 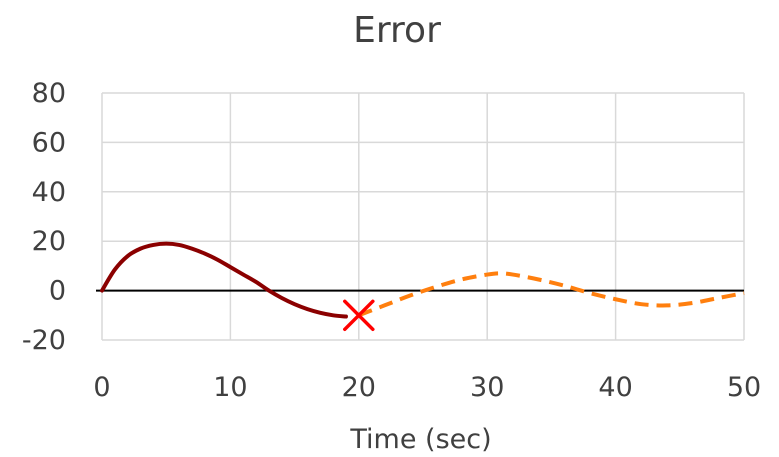 I want to click on x-tick-label: 50, so click(x=744, y=387).